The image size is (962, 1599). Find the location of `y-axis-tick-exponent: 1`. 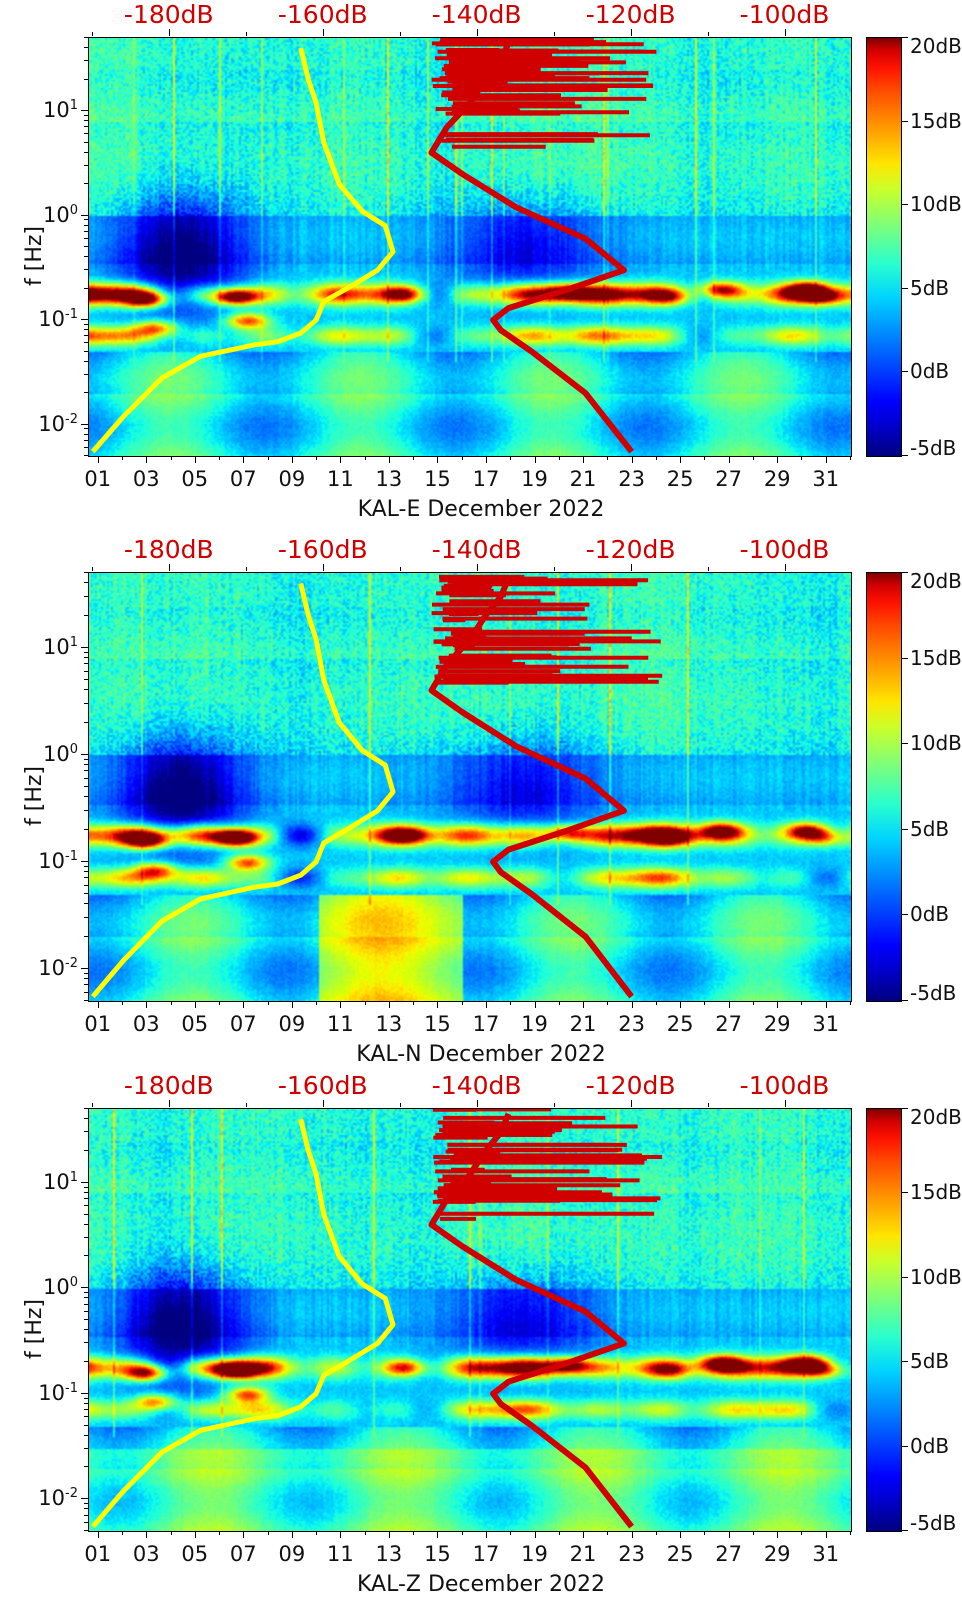

y-axis-tick-exponent: 1 is located at coordinates (73, 1177).